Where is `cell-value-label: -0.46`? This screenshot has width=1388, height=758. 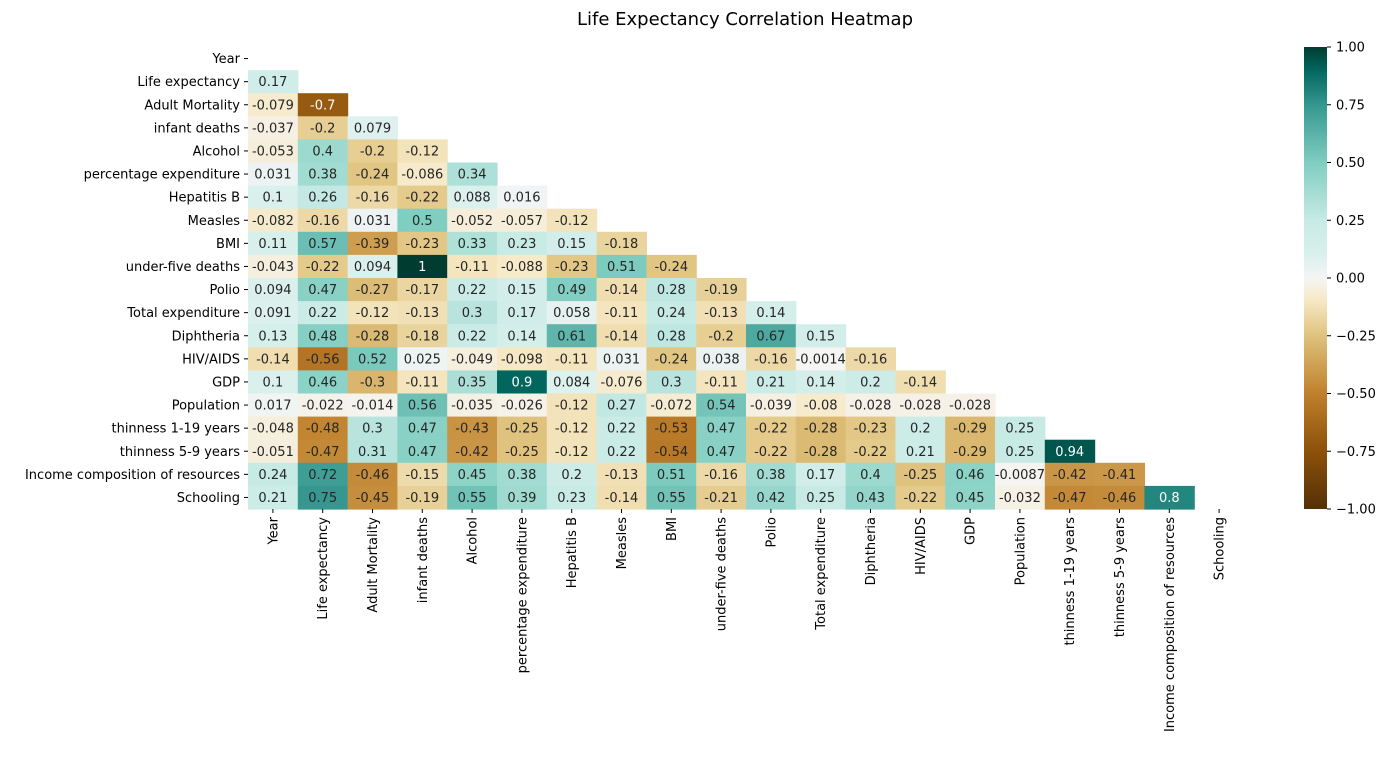 cell-value-label: -0.46 is located at coordinates (373, 475).